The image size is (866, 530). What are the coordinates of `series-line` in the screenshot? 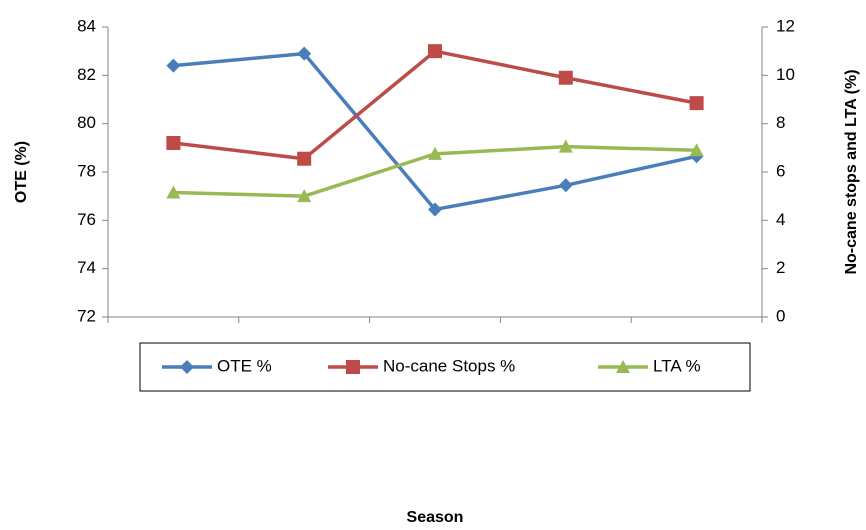 It's located at (435, 105).